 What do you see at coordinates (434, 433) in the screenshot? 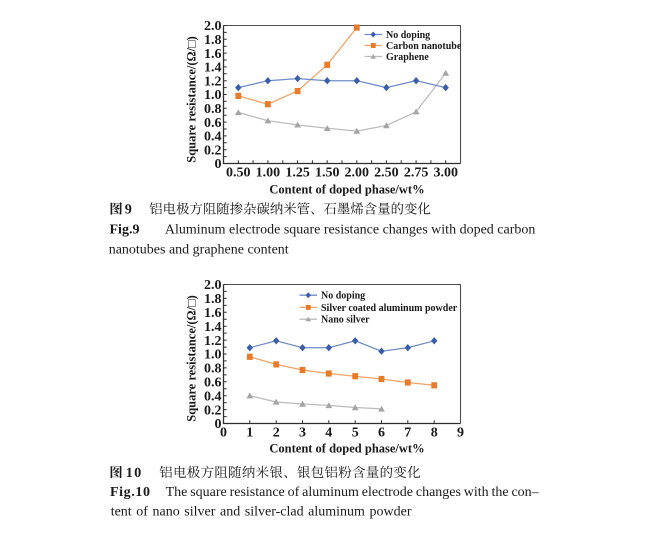
I see `svg-text: 8` at bounding box center [434, 433].